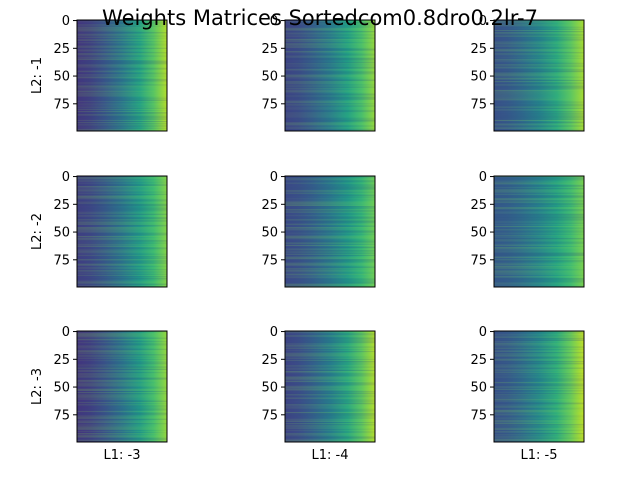  I want to click on heatmap-panel: 0 25 50 75, so click(110, 73).